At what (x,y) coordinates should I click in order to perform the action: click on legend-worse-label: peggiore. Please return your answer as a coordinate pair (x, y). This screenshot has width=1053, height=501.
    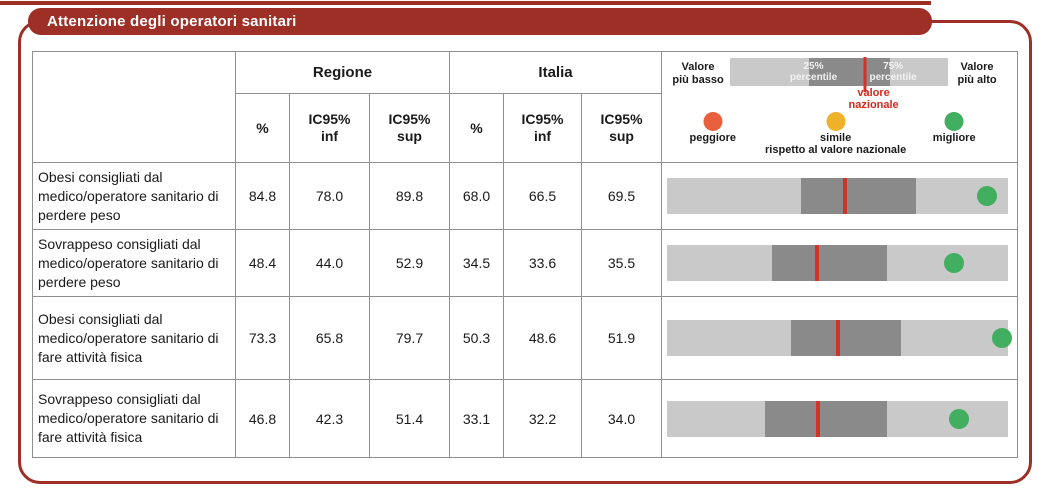
    Looking at the image, I should click on (713, 137).